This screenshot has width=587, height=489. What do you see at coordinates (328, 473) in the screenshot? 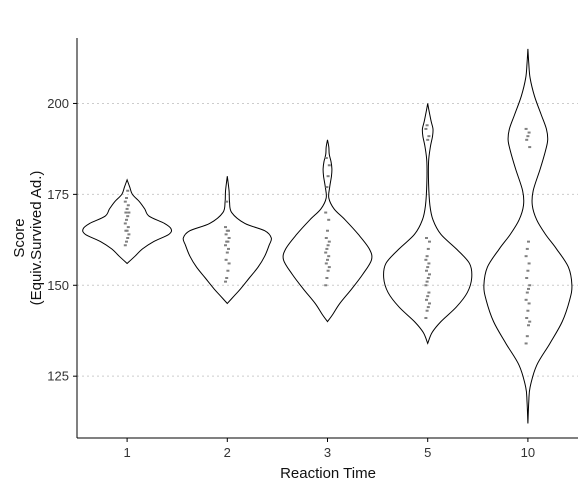
I see `x-axis-title: Reaction Time` at bounding box center [328, 473].